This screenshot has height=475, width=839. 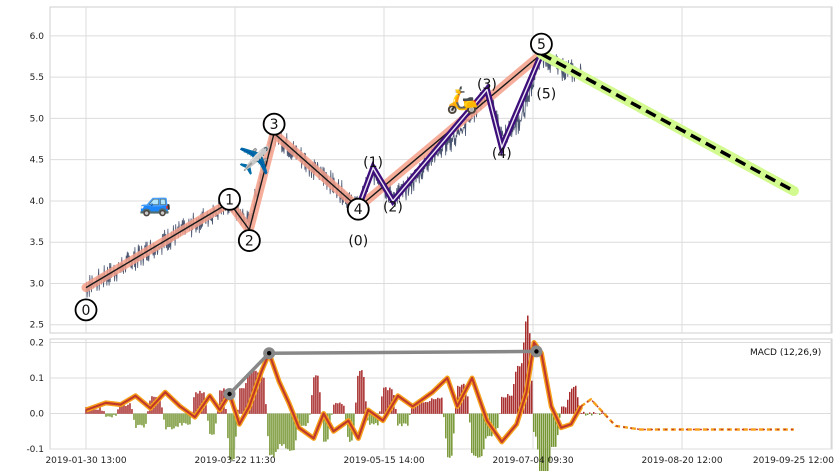 What do you see at coordinates (37, 344) in the screenshot?
I see `macd-y-tick-label: 0.2` at bounding box center [37, 344].